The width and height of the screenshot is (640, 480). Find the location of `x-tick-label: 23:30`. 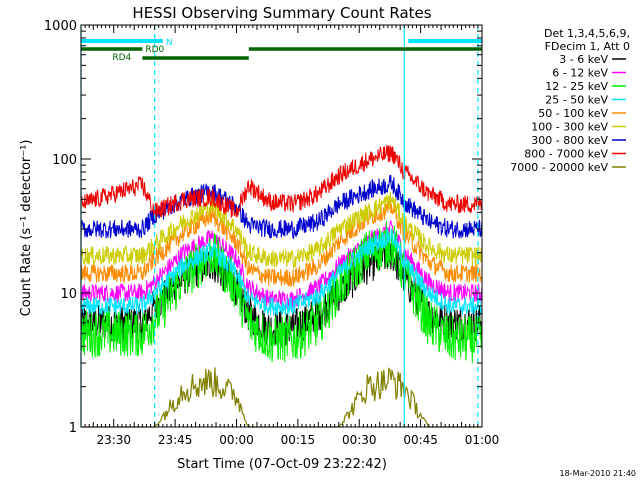

x-tick-label: 23:30 is located at coordinates (113, 440).